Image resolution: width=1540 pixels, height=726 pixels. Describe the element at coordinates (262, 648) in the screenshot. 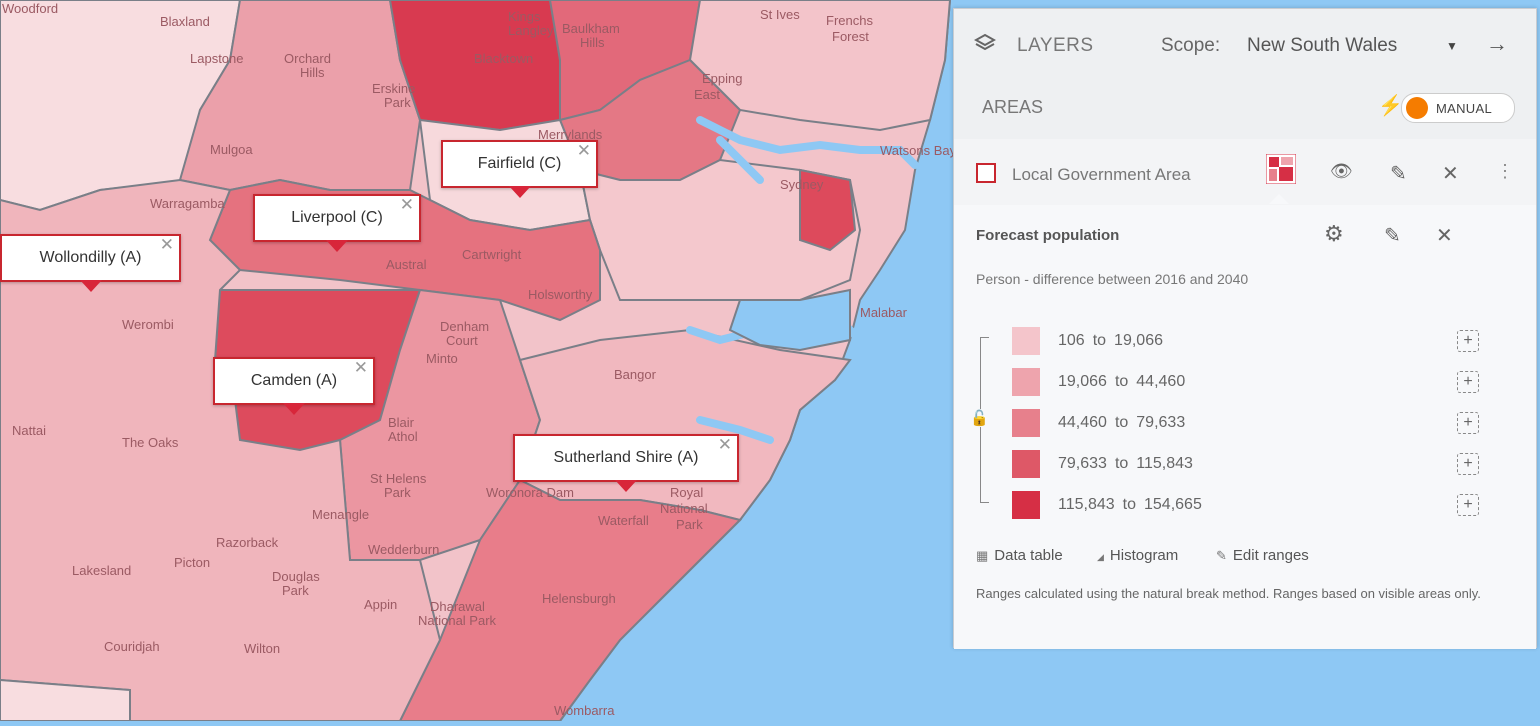

I see `place-label: Wilton` at that location.